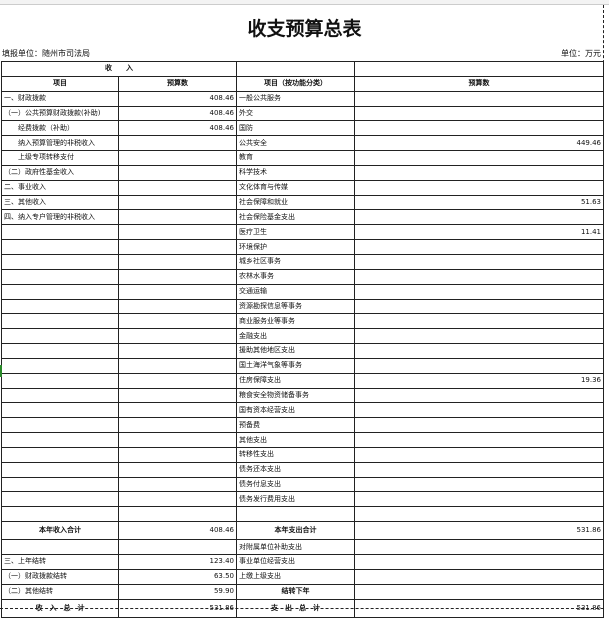  I want to click on cell-c: 对附属单位补助支出, so click(295, 547).